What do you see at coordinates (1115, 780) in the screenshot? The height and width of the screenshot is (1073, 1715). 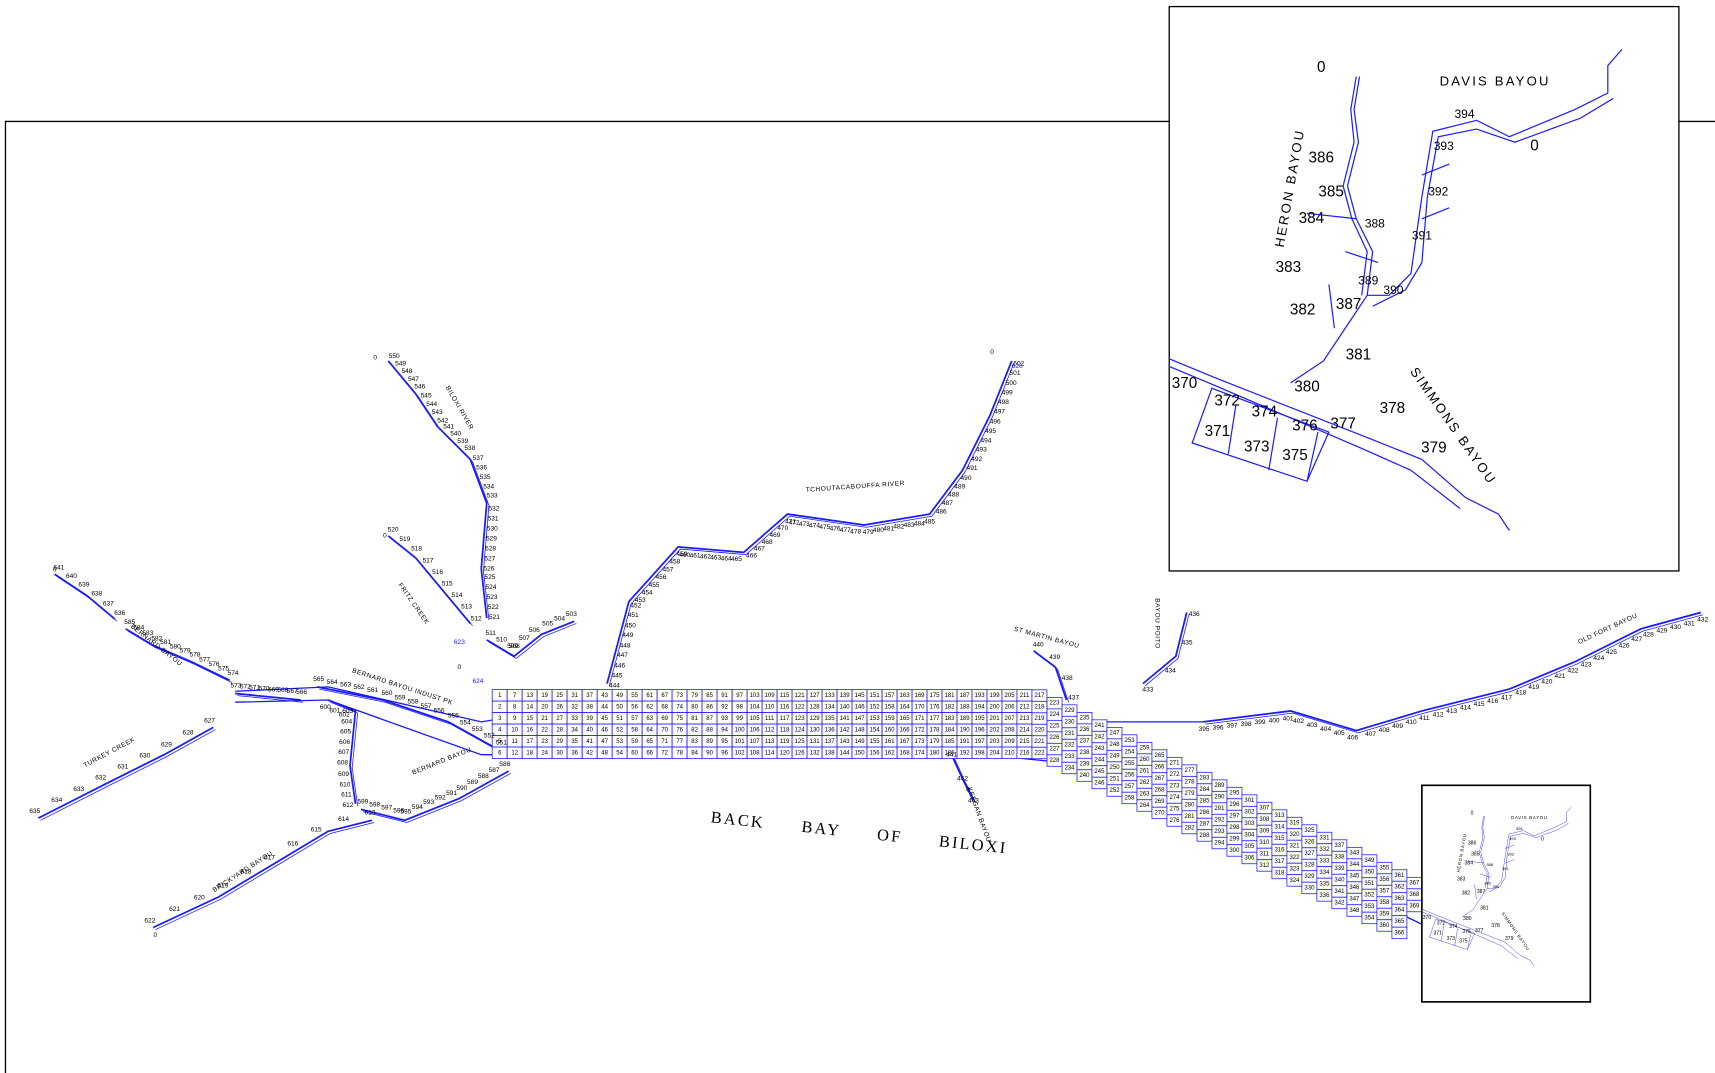 I see `cell-label: 251` at bounding box center [1115, 780].